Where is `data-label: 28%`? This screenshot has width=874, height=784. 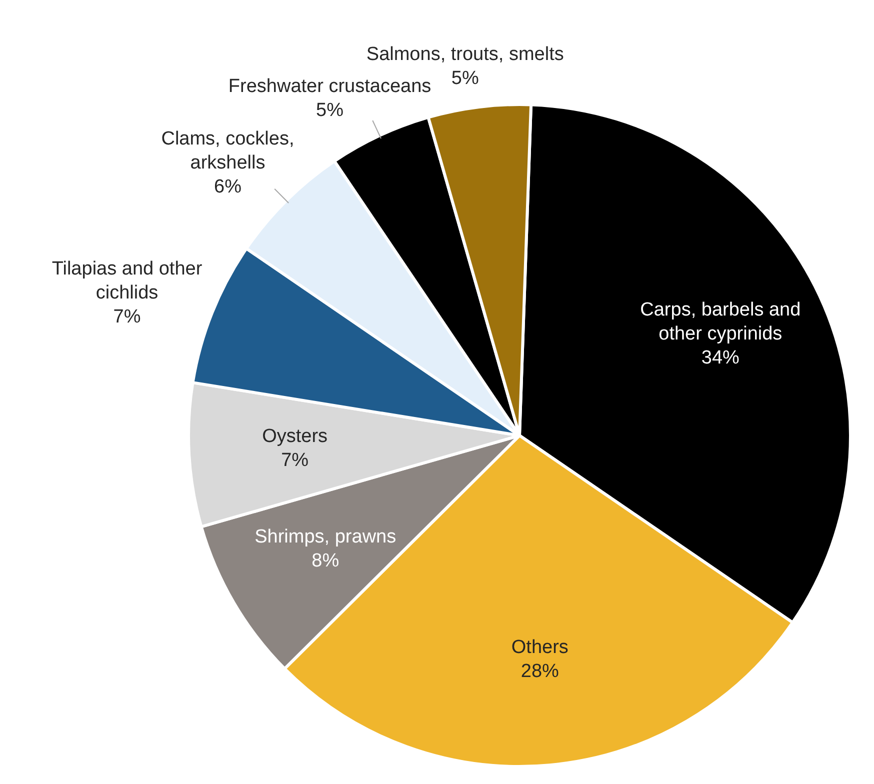
data-label: 28% is located at coordinates (540, 671).